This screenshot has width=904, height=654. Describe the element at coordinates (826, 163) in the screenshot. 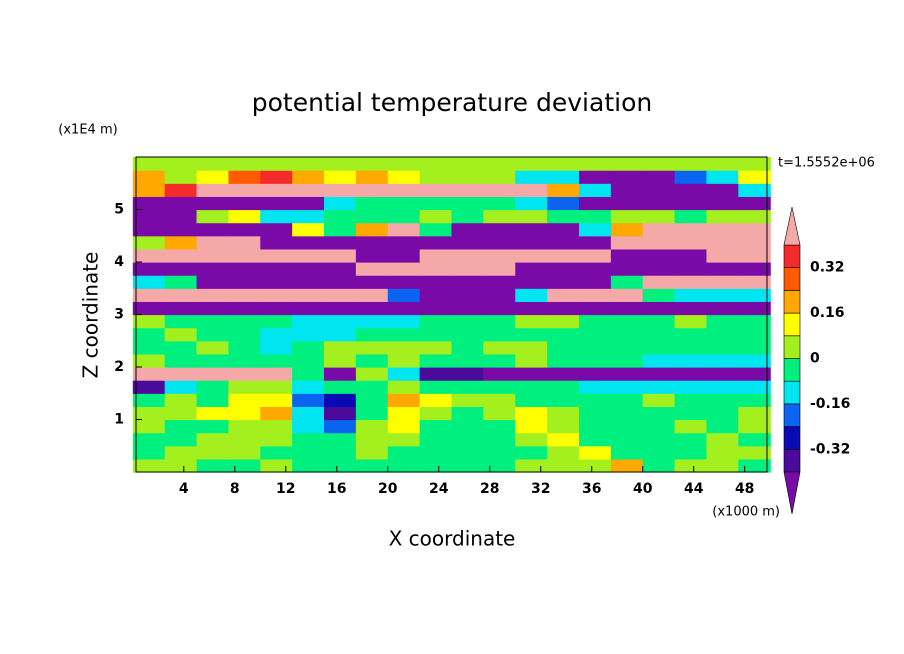

I see `annotation: t=1.5552e+06` at that location.